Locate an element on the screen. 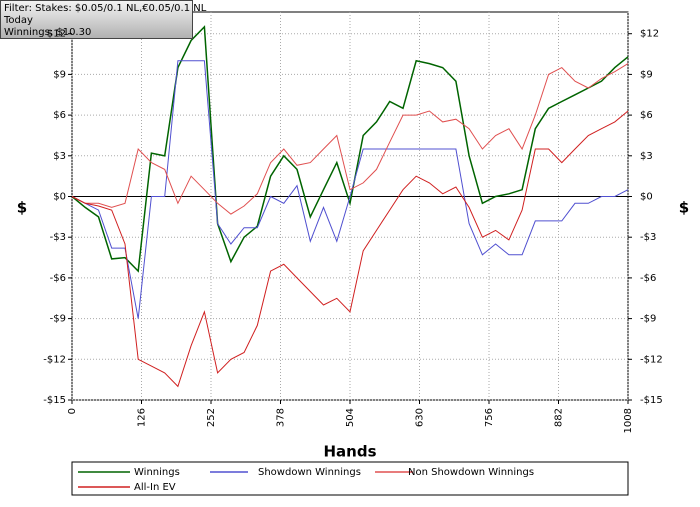 Image resolution: width=700 pixels, height=507 pixels. x-tick-label: 378 is located at coordinates (281, 417).